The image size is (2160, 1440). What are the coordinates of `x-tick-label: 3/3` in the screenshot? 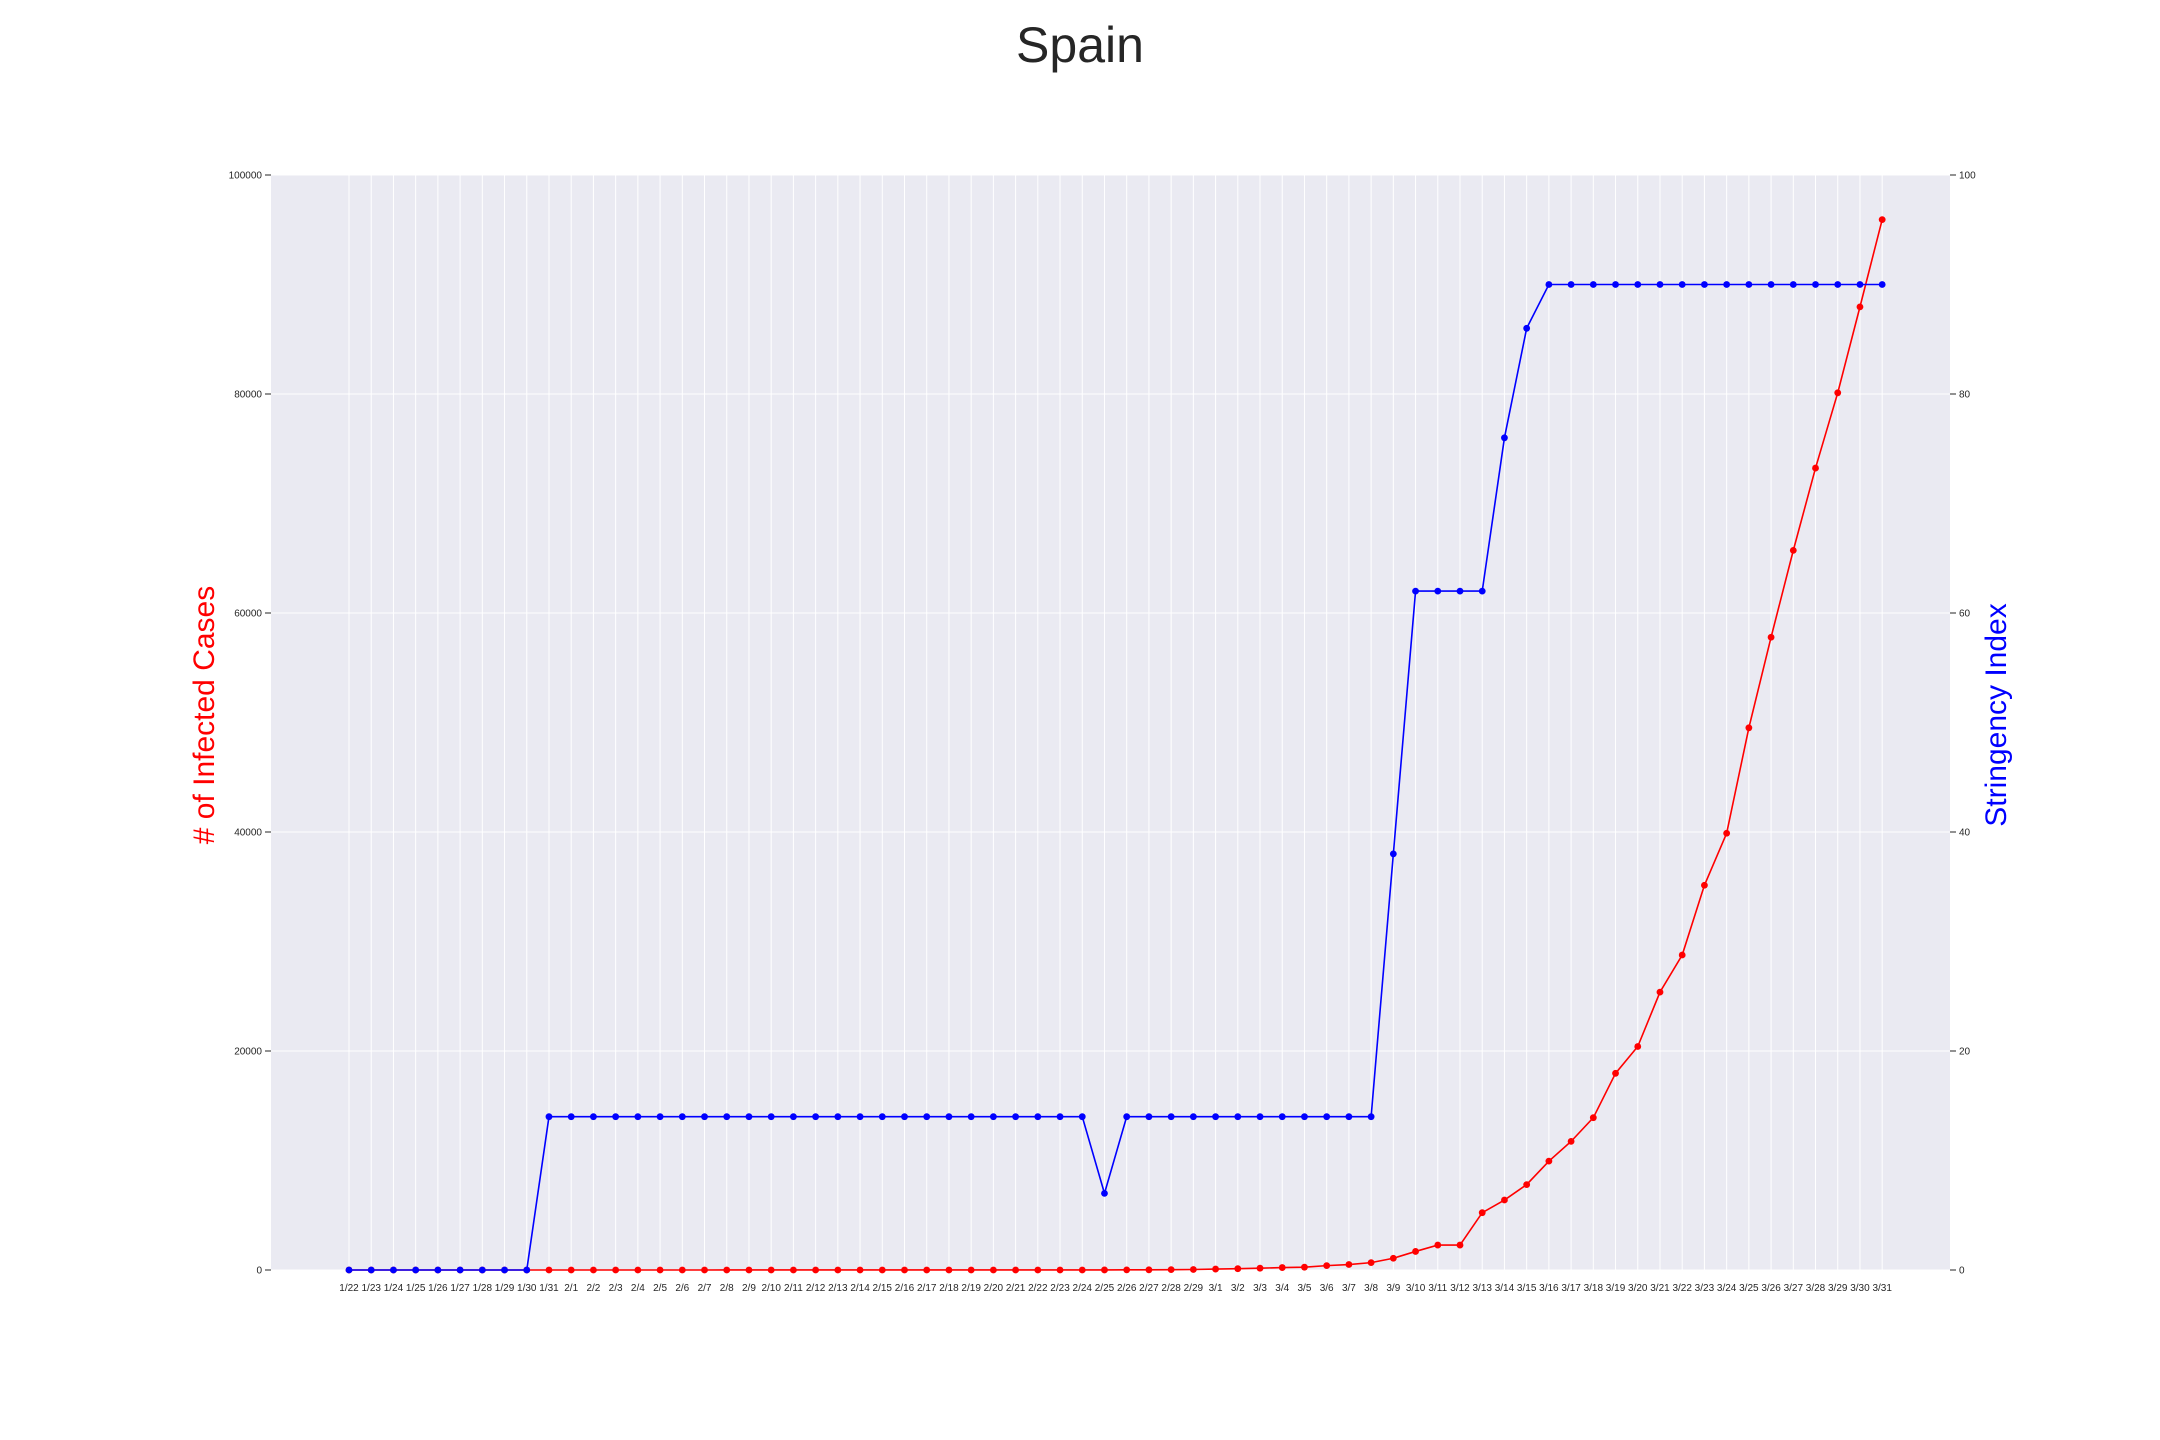 It's located at (1260, 1288).